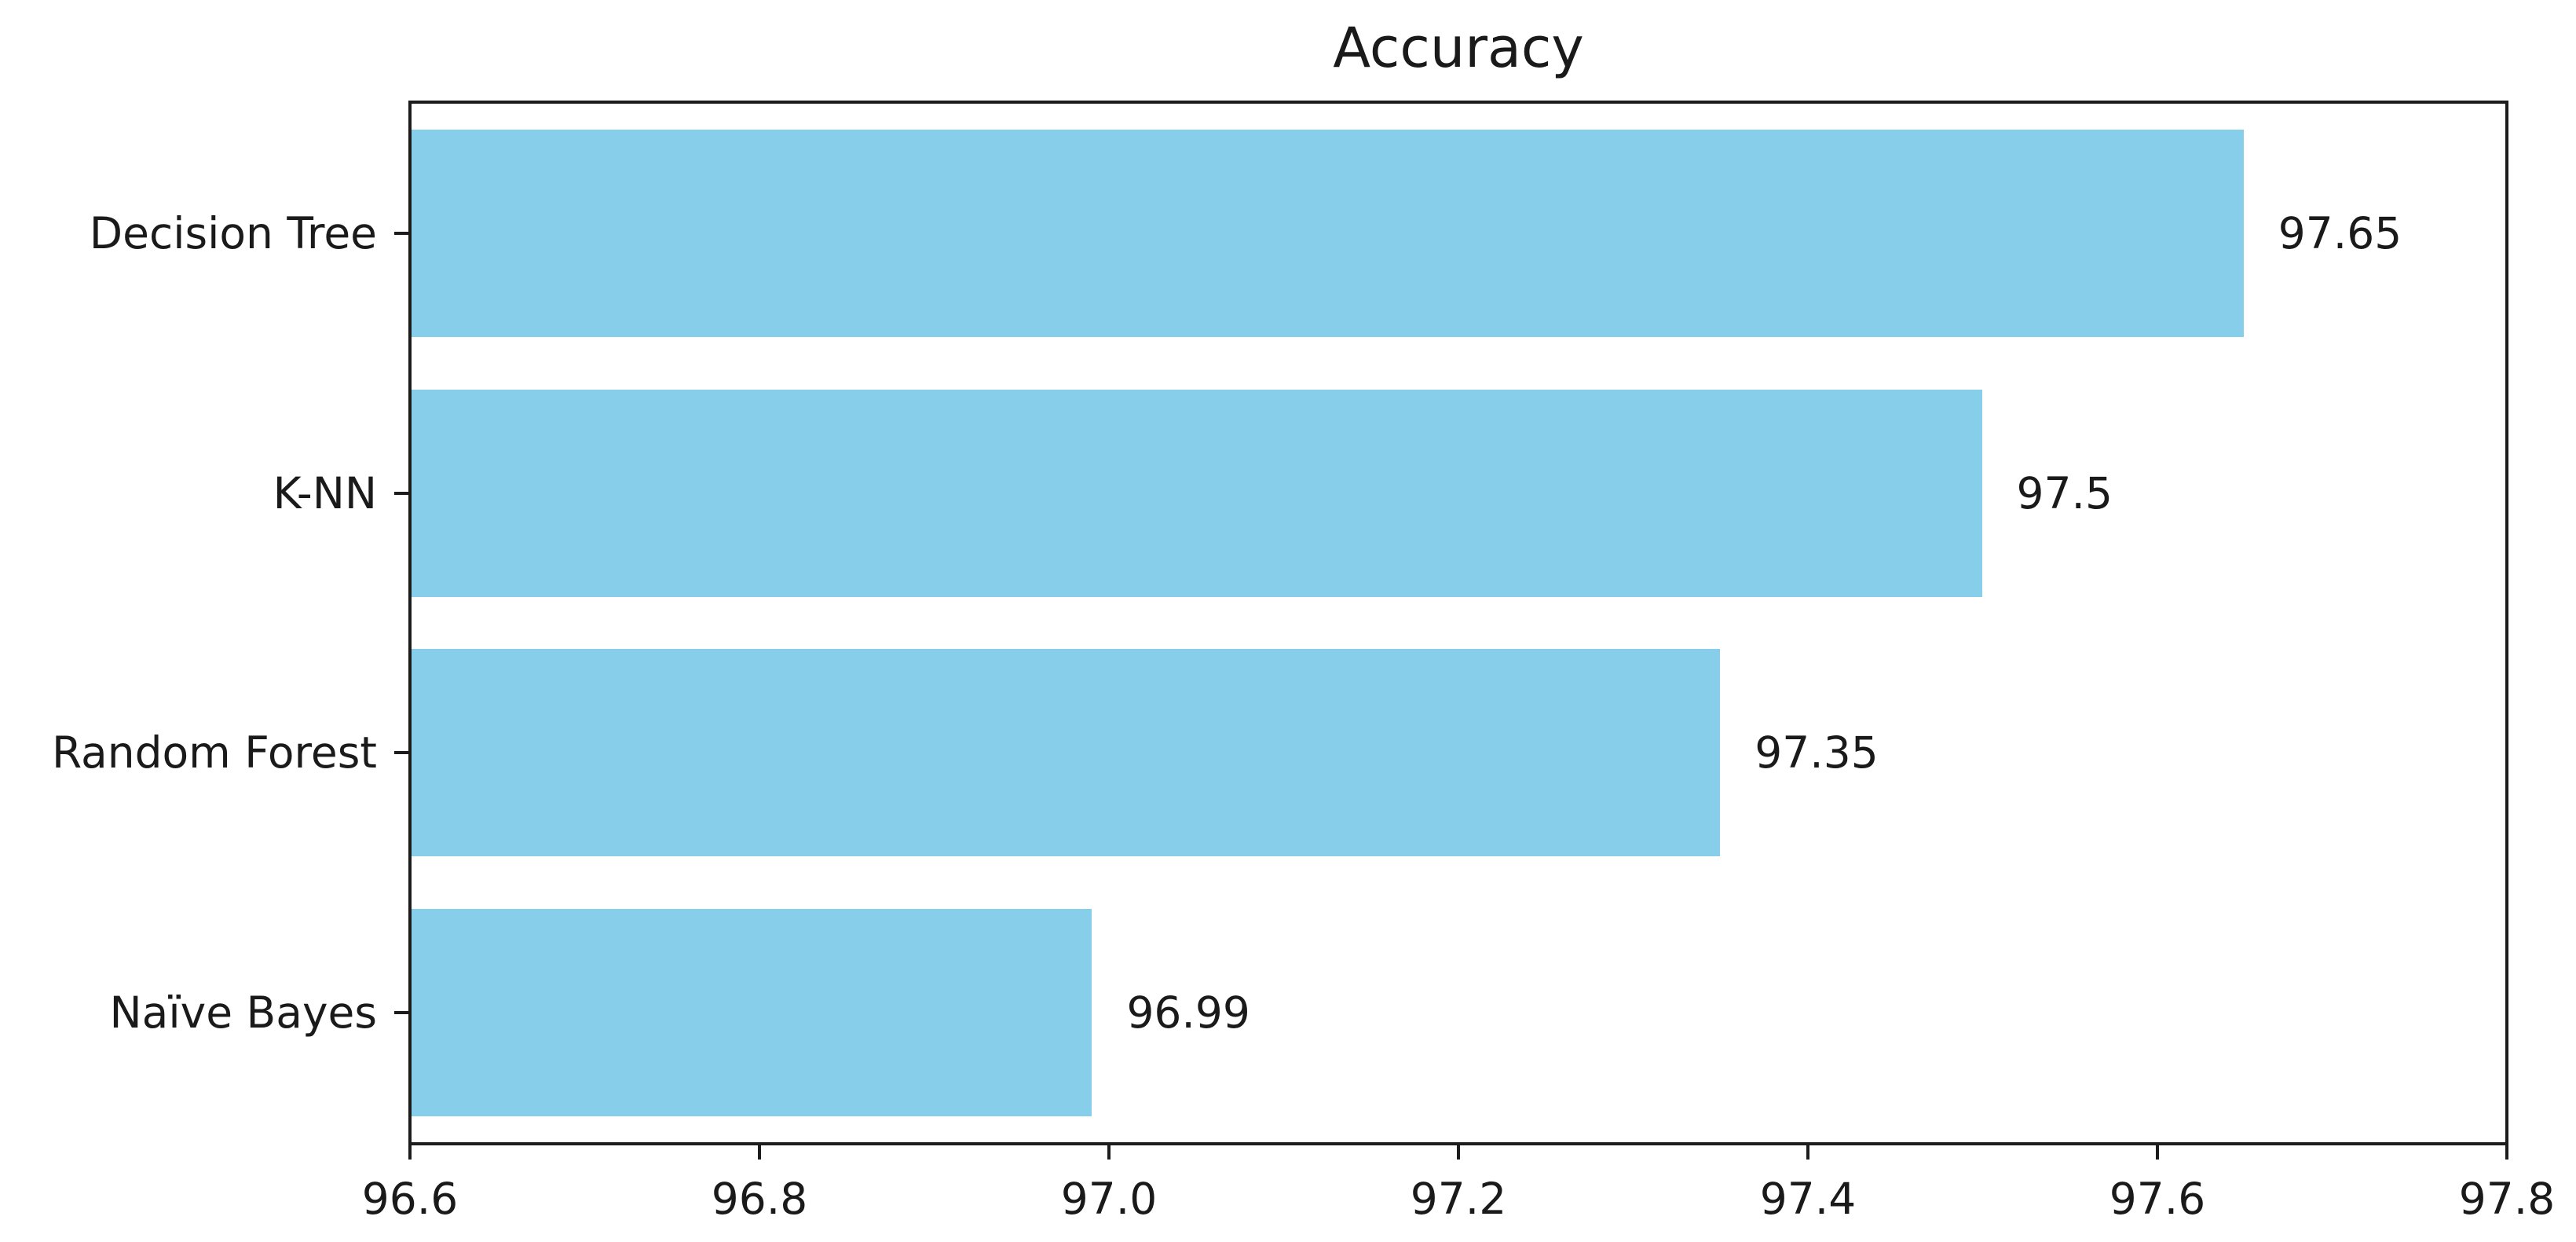  I want to click on x-axis-tick-label: 96.8, so click(759, 1199).